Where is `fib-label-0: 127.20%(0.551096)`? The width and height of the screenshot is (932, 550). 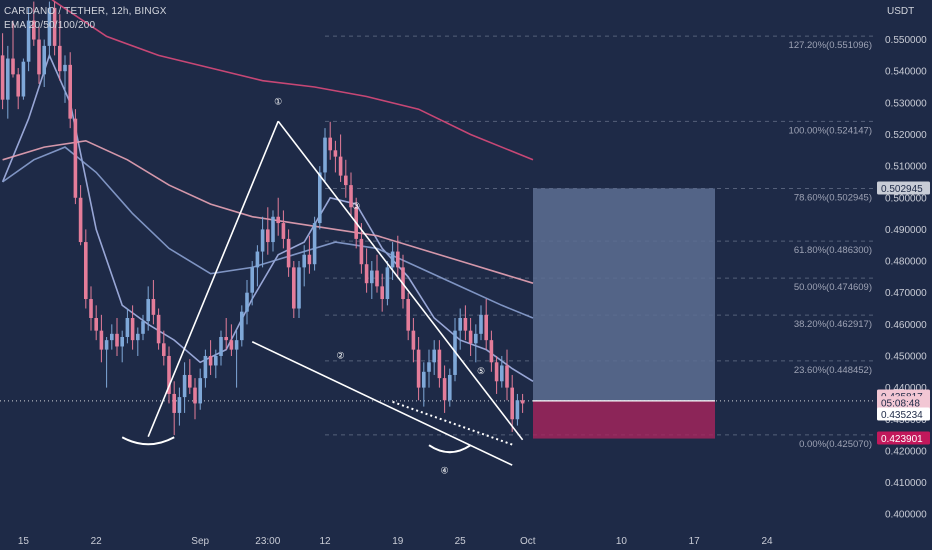
fib-label-0: 127.20%(0.551096) is located at coordinates (830, 45).